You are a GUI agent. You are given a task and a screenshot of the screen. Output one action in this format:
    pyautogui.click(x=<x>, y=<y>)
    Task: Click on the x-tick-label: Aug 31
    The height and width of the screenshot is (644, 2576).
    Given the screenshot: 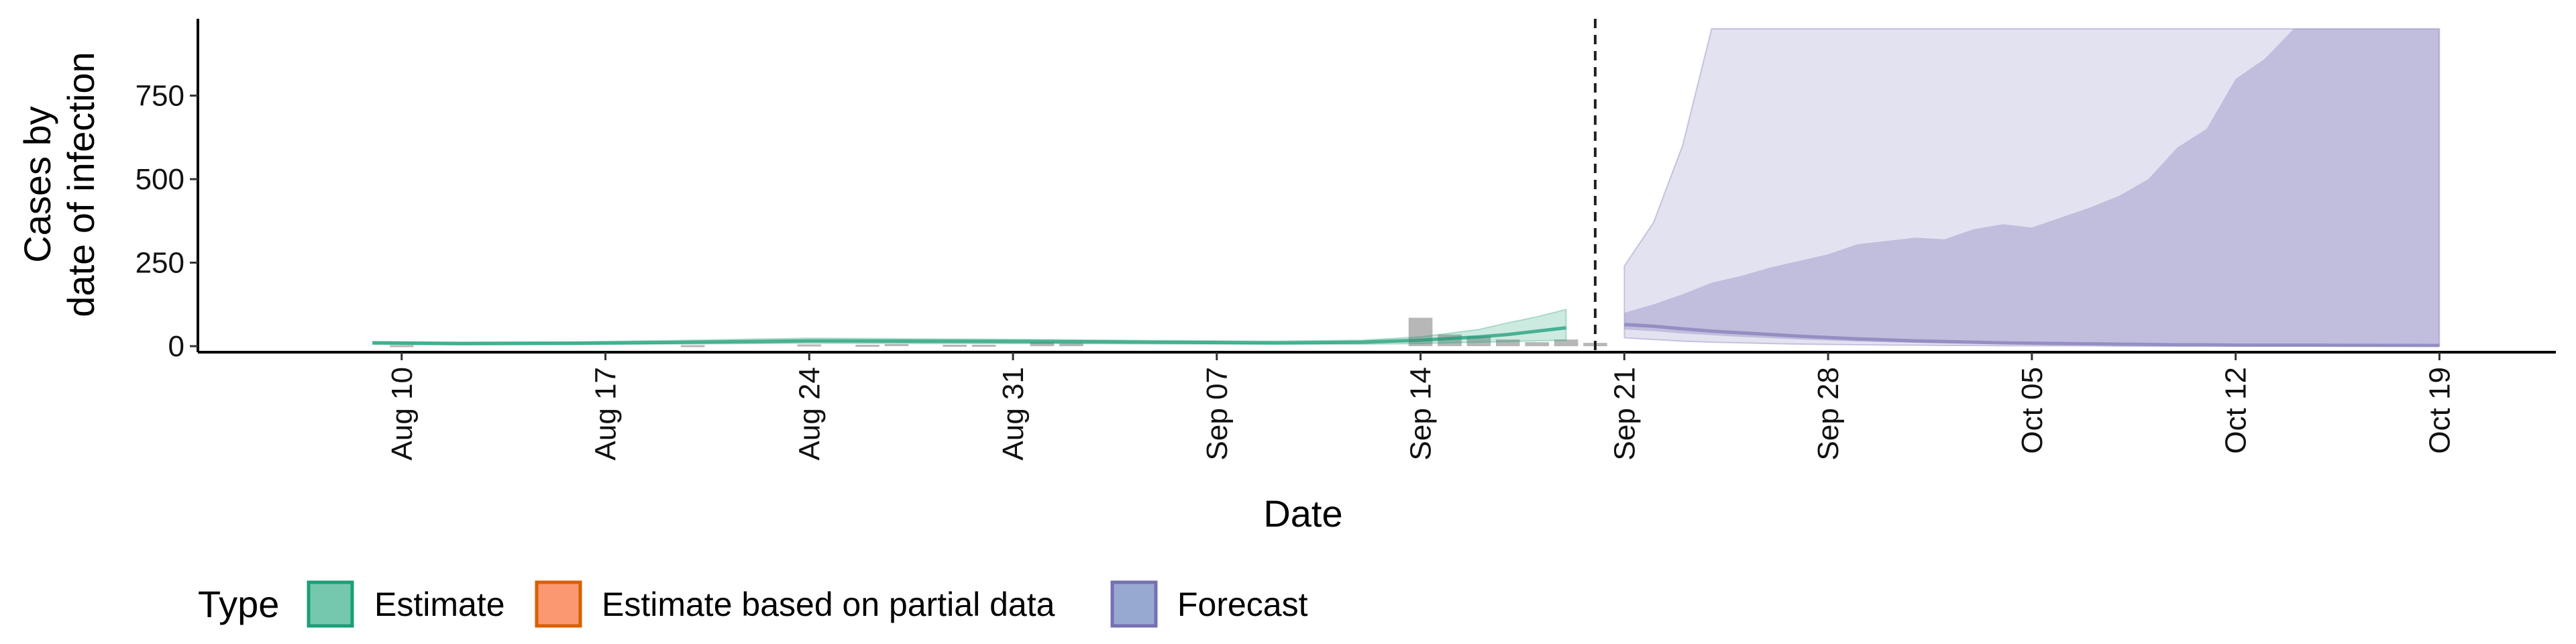 What is the action you would take?
    pyautogui.click(x=1013, y=413)
    